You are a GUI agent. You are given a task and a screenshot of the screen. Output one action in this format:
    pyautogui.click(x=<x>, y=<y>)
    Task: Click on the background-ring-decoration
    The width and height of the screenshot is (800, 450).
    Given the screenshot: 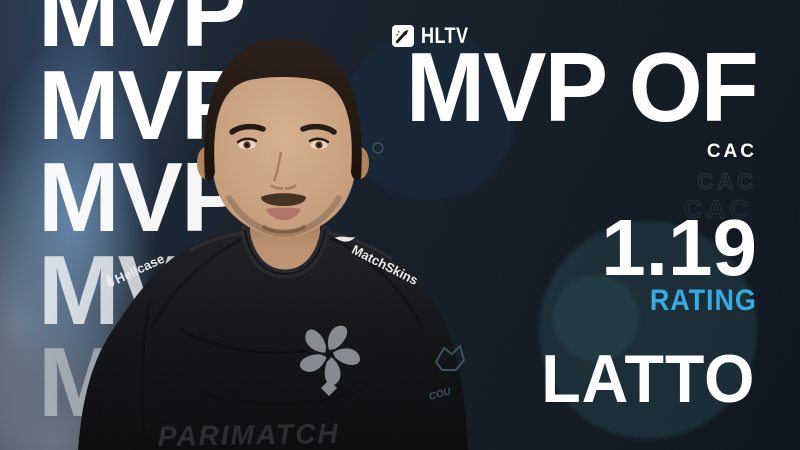 What is the action you would take?
    pyautogui.click(x=378, y=148)
    